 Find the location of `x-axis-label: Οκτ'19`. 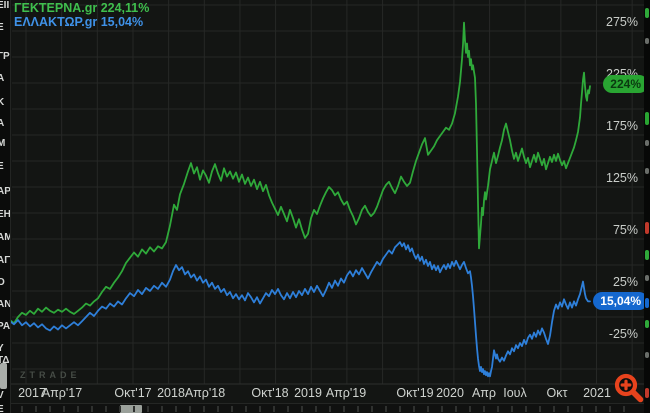

x-axis-label: Οκτ'19 is located at coordinates (414, 393).